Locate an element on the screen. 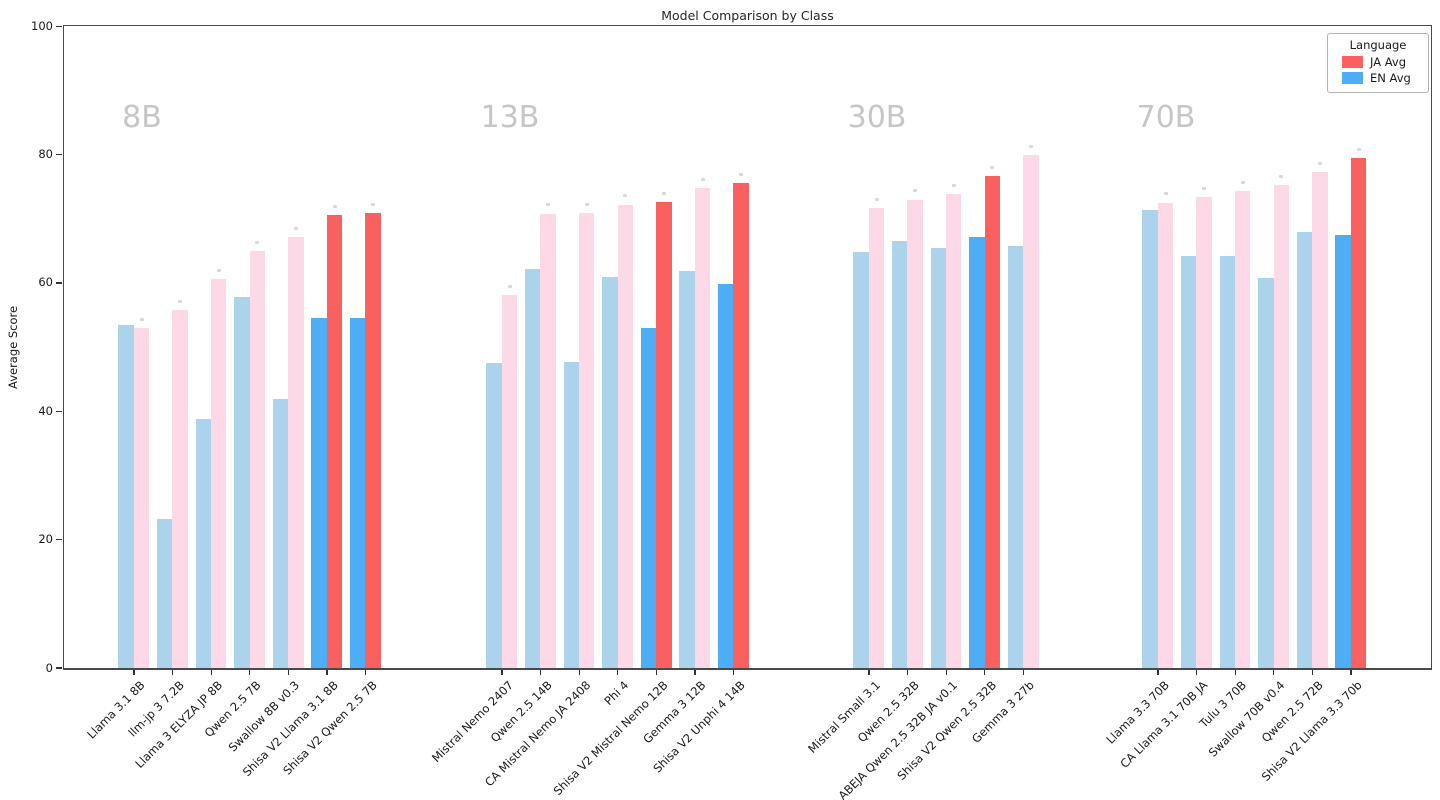  en-avg-swatch-icon is located at coordinates (1352, 78).